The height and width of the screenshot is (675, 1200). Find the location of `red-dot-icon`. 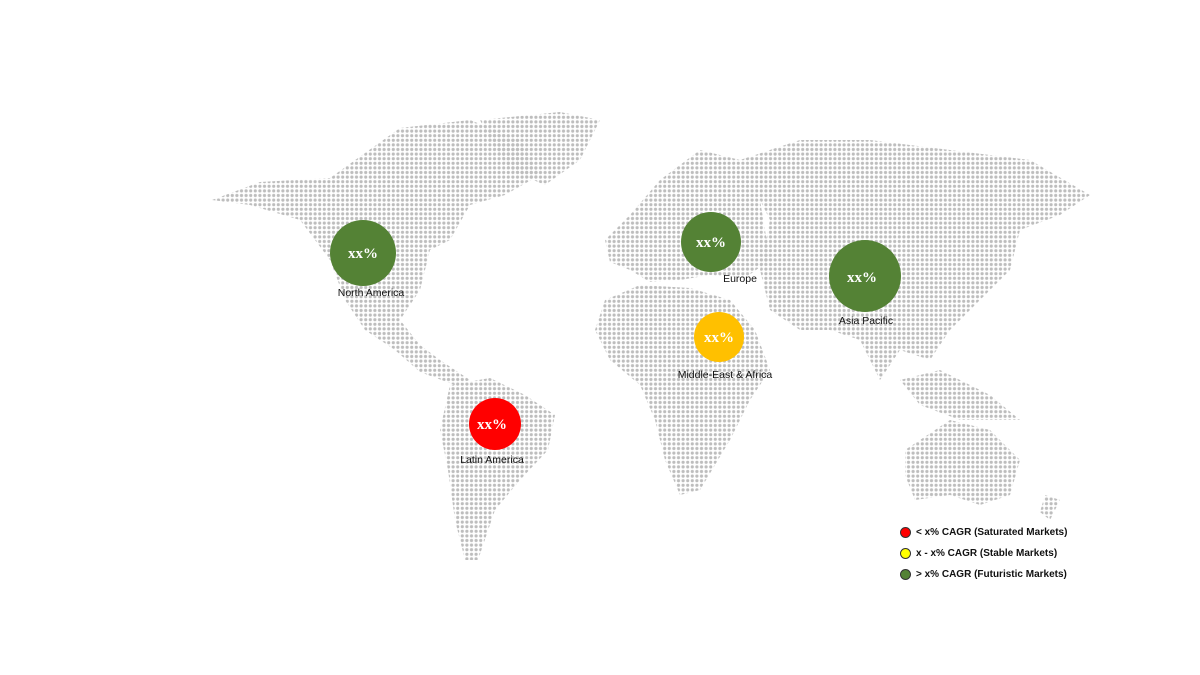

red-dot-icon is located at coordinates (905, 532).